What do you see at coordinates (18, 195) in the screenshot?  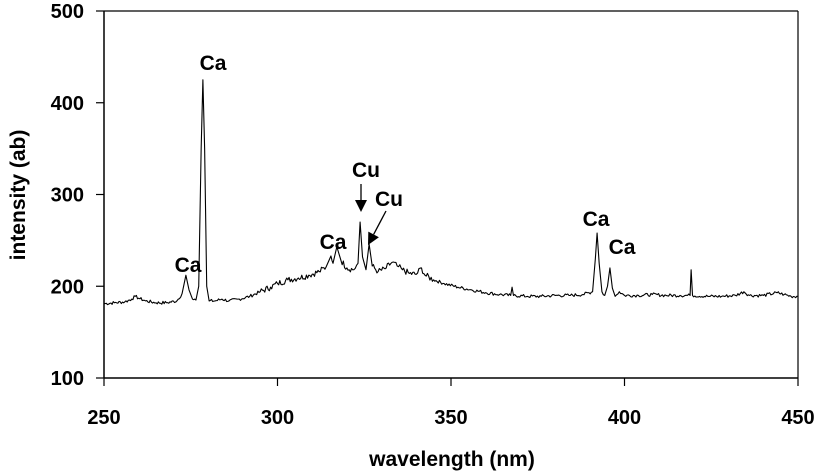 I see `y-axis-title: intensity (ab)` at bounding box center [18, 195].